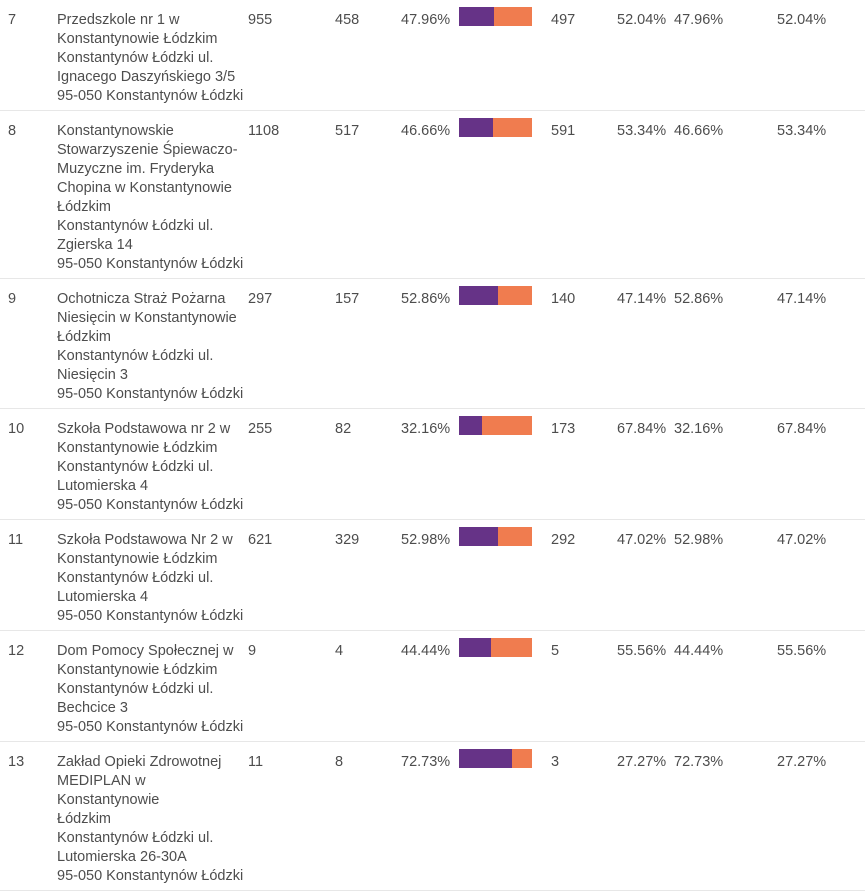 The width and height of the screenshot is (865, 891). Describe the element at coordinates (12, 299) in the screenshot. I see `row-number: 9` at that location.